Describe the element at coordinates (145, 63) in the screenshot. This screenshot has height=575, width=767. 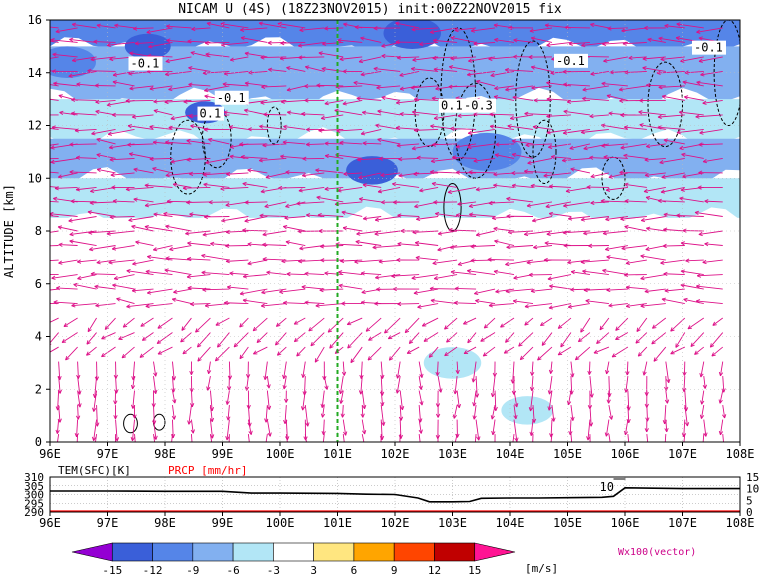
I see `contour-label-bg` at that location.